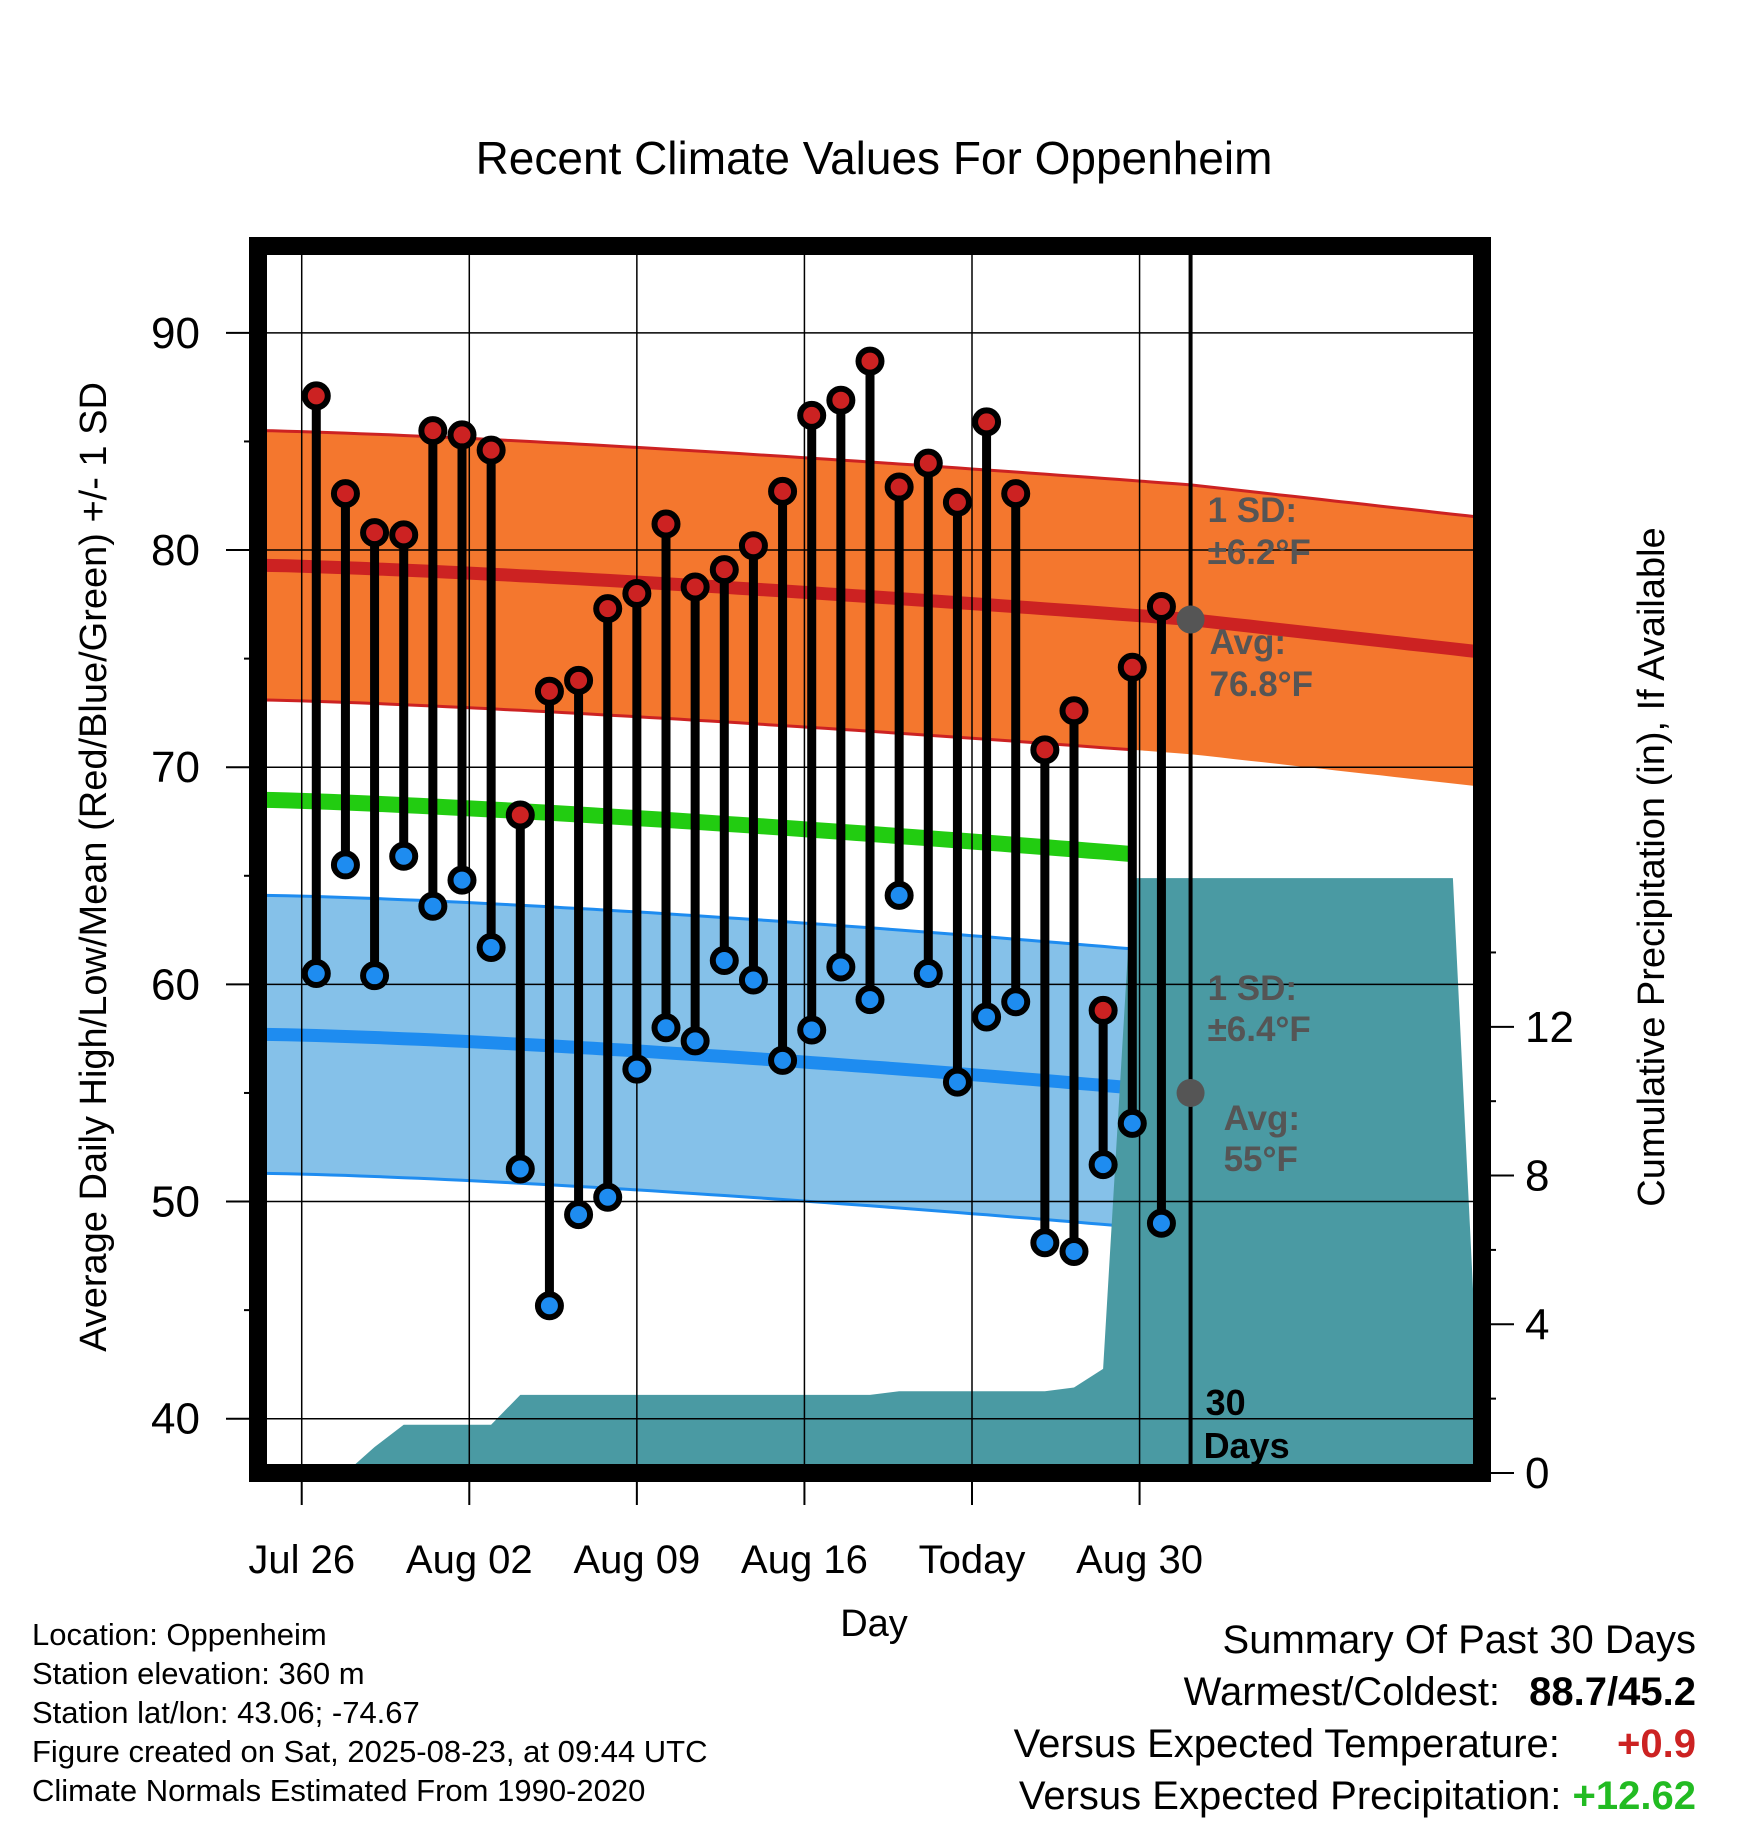 The height and width of the screenshot is (1828, 1748). What do you see at coordinates (874, 1624) in the screenshot?
I see `x-axis-label: Day` at bounding box center [874, 1624].